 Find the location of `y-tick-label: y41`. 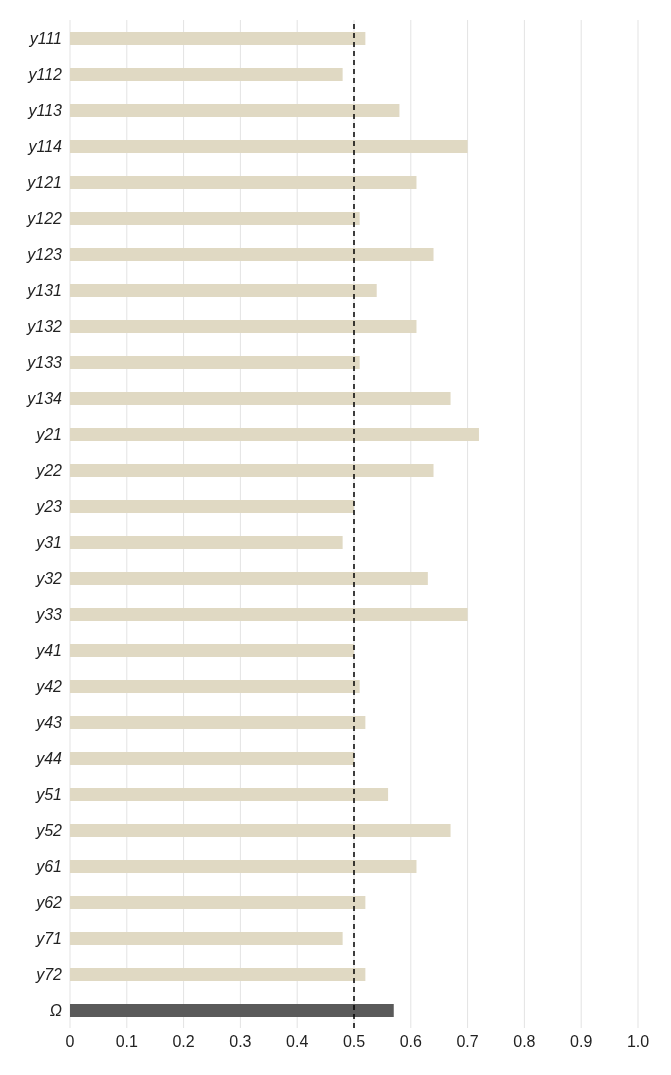

y-tick-label: y41 is located at coordinates (48, 650).